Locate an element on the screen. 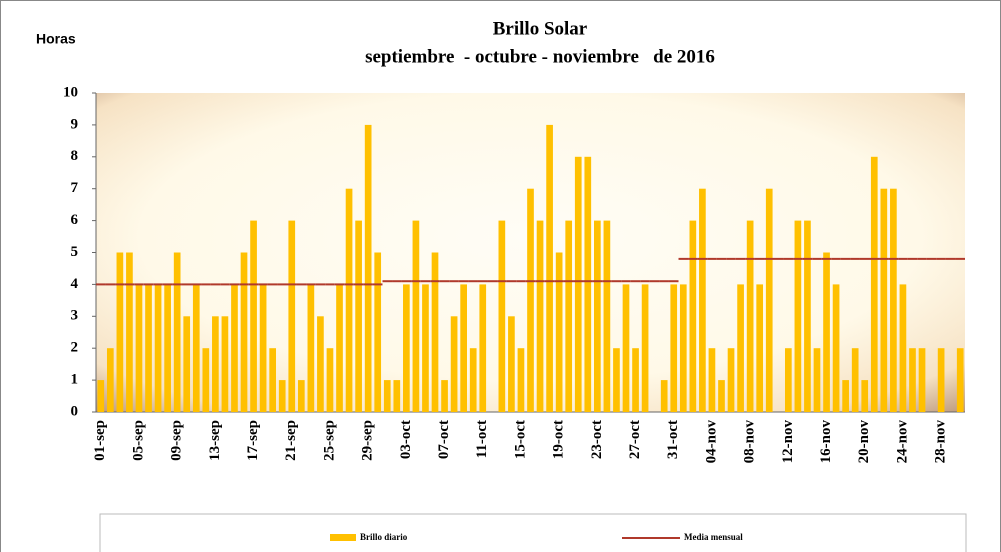 This screenshot has height=552, width=1001. y-axis-label: Horas is located at coordinates (56, 39).